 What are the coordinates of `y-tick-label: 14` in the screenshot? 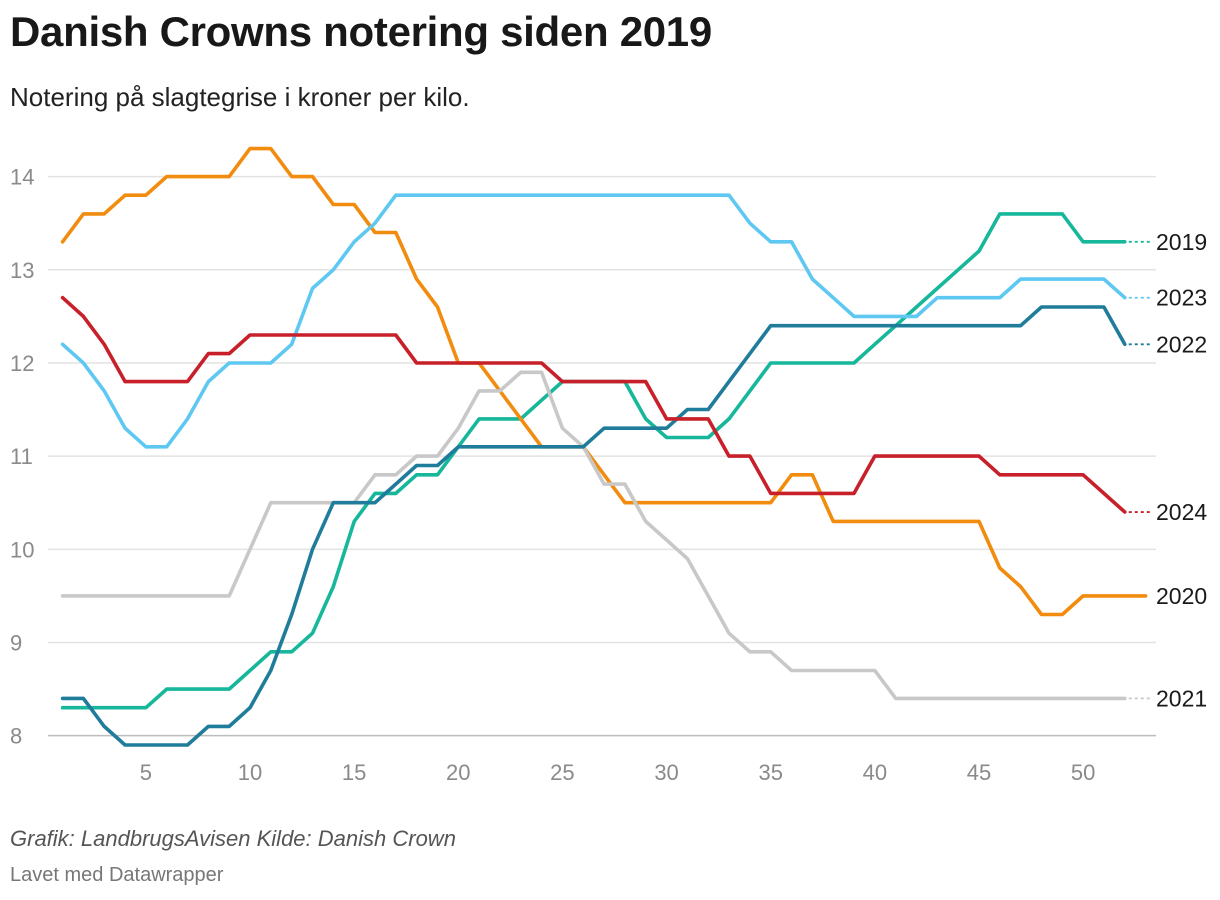 It's located at (22, 177).